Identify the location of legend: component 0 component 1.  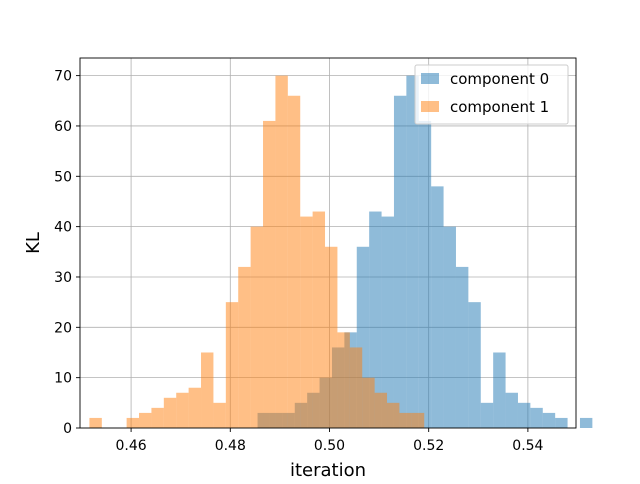
(491, 94).